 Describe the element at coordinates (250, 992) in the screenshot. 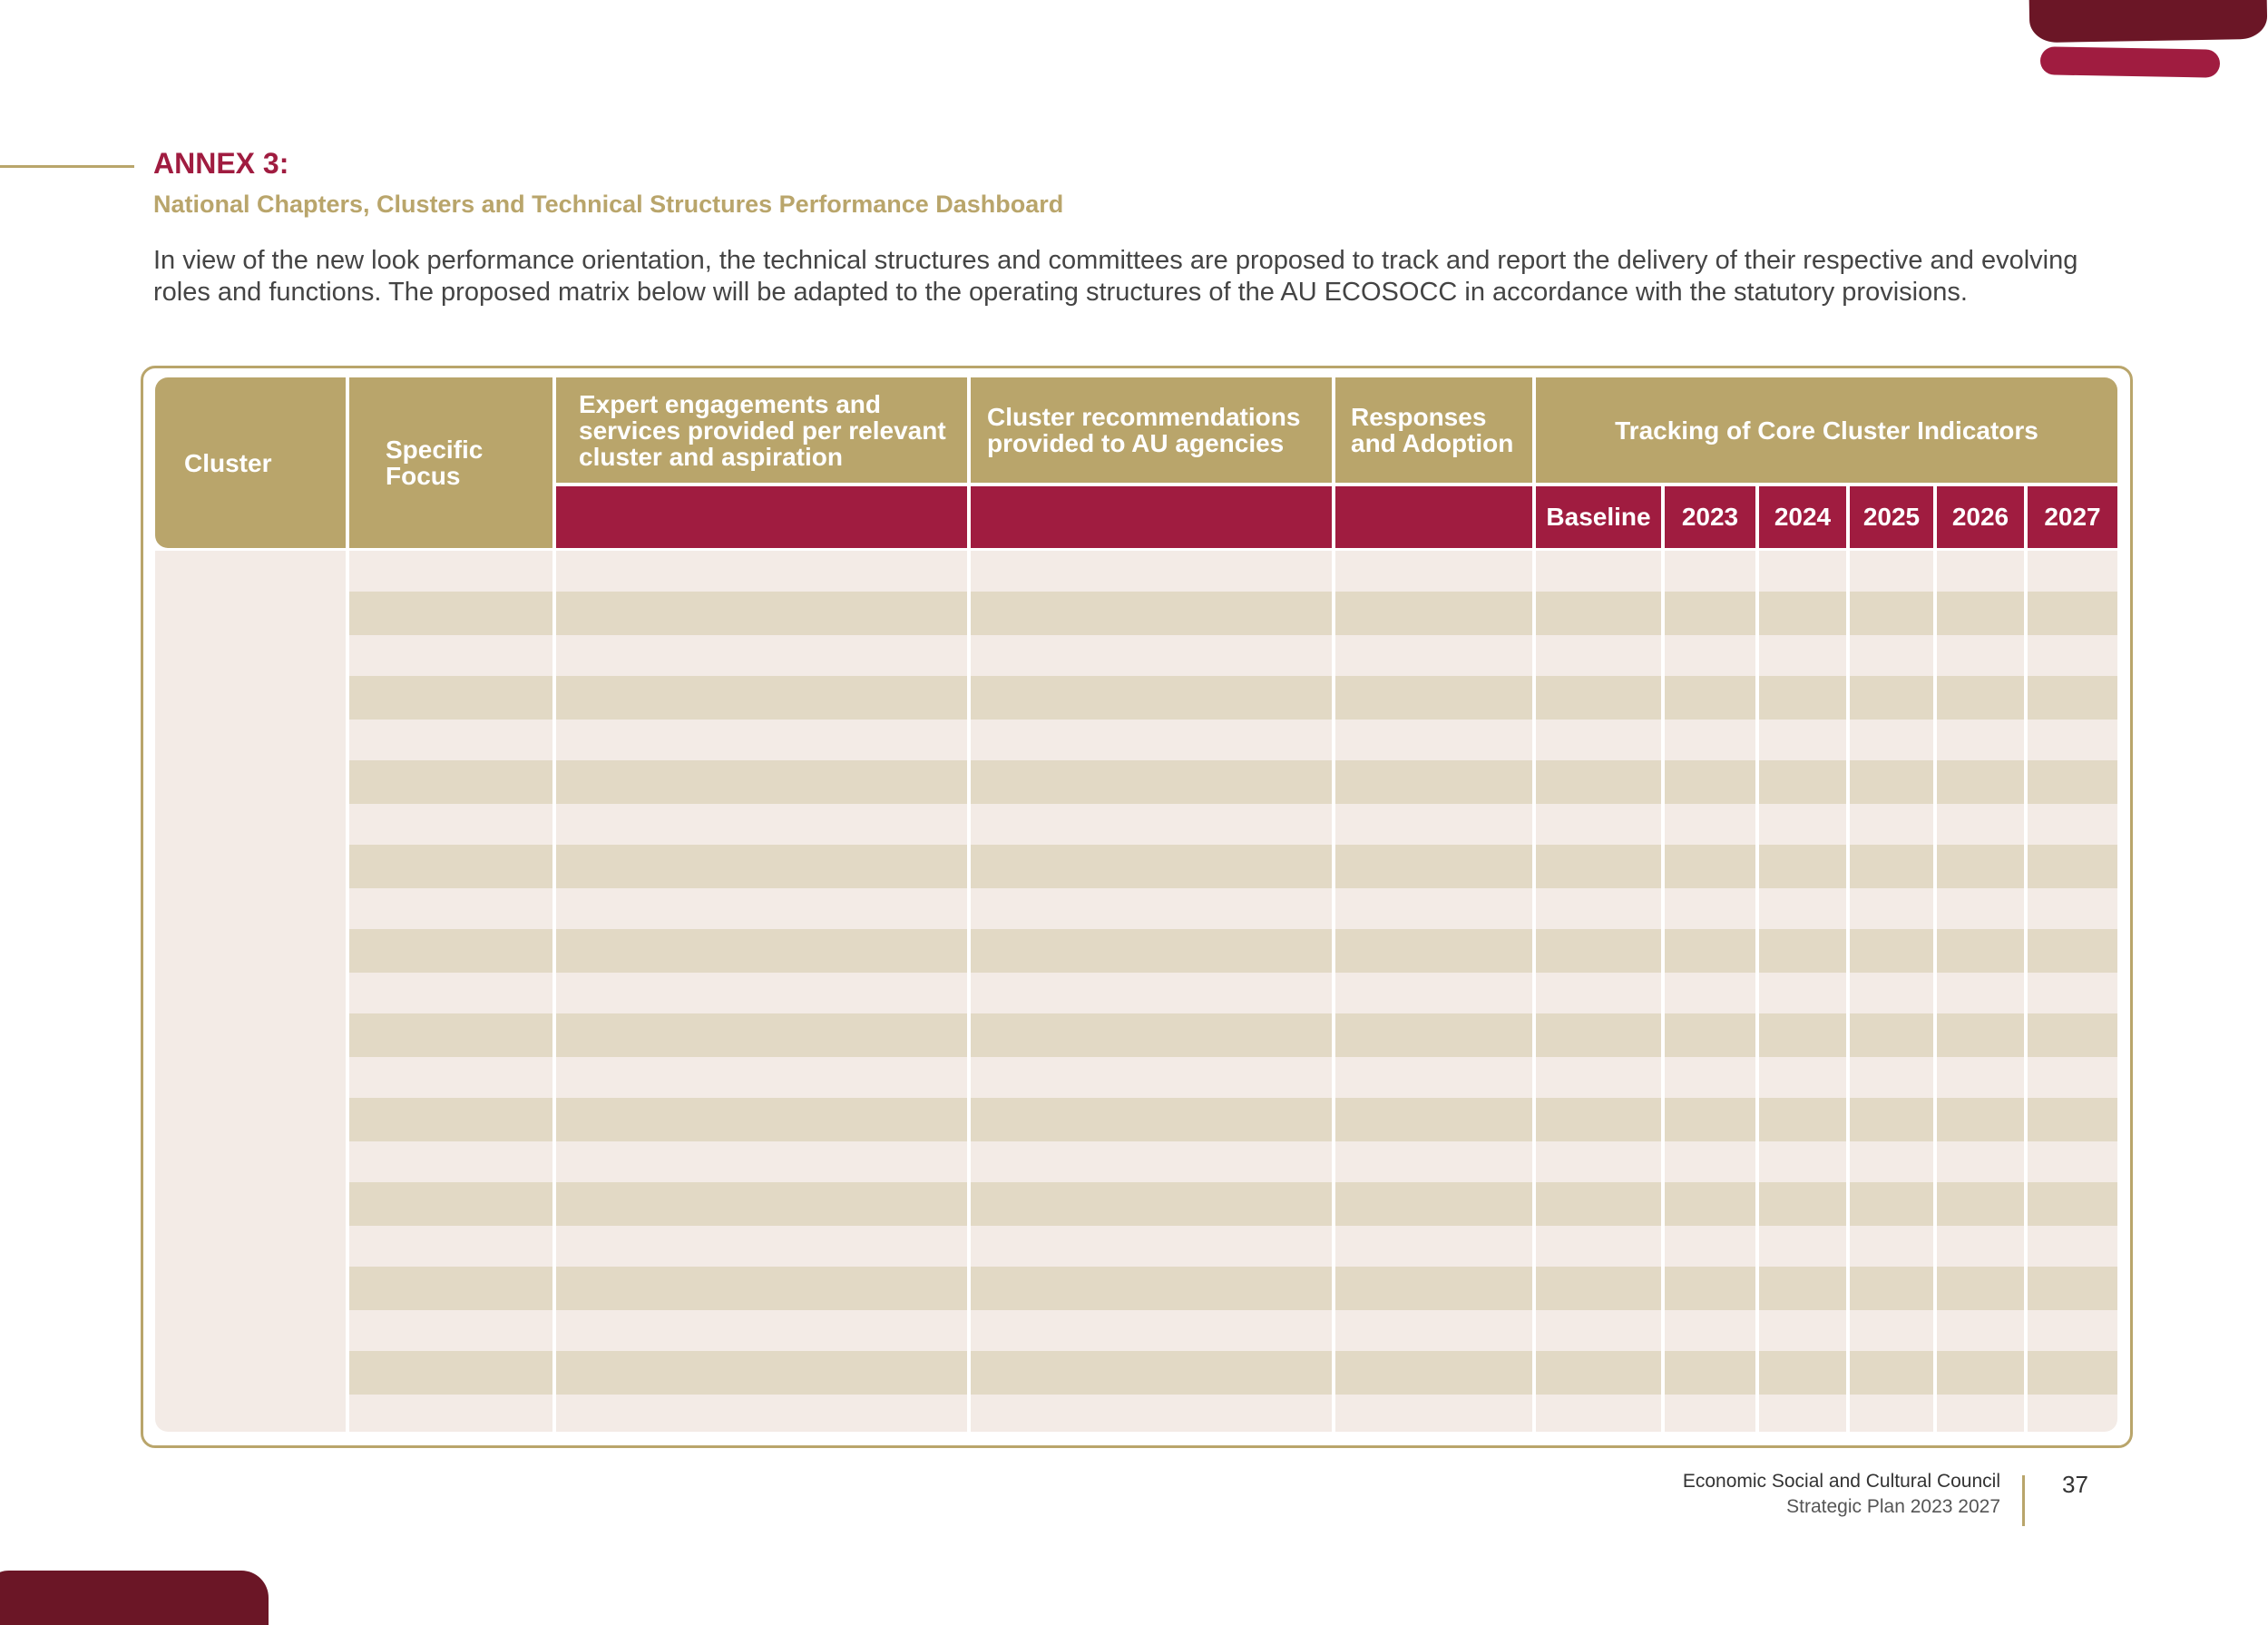

I see `cluster-body` at that location.